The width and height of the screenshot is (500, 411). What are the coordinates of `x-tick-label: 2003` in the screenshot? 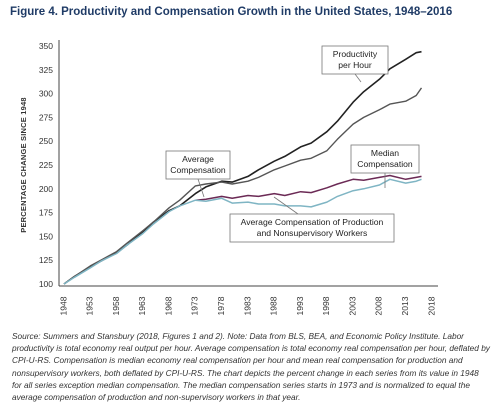 It's located at (352, 305).